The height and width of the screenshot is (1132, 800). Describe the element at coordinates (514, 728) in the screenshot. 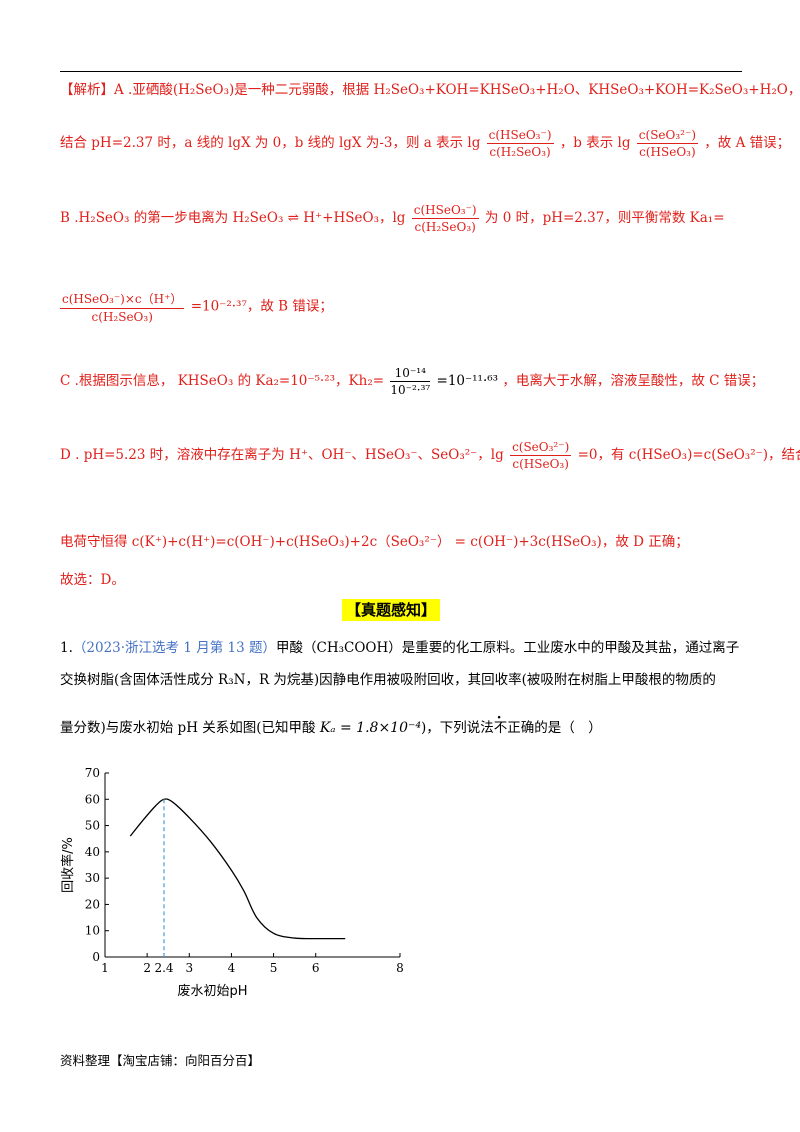

I see `emphasis-not-correct: 不正确` at that location.